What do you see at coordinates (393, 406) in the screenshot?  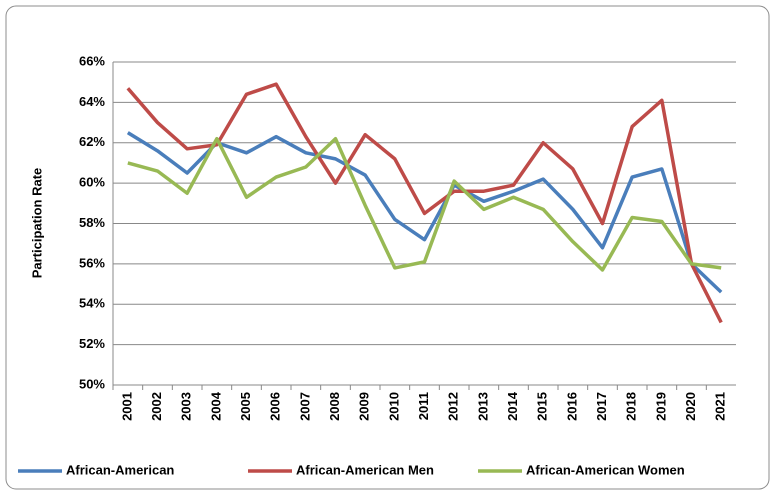 I see `x-tick-label: 2010` at bounding box center [393, 406].